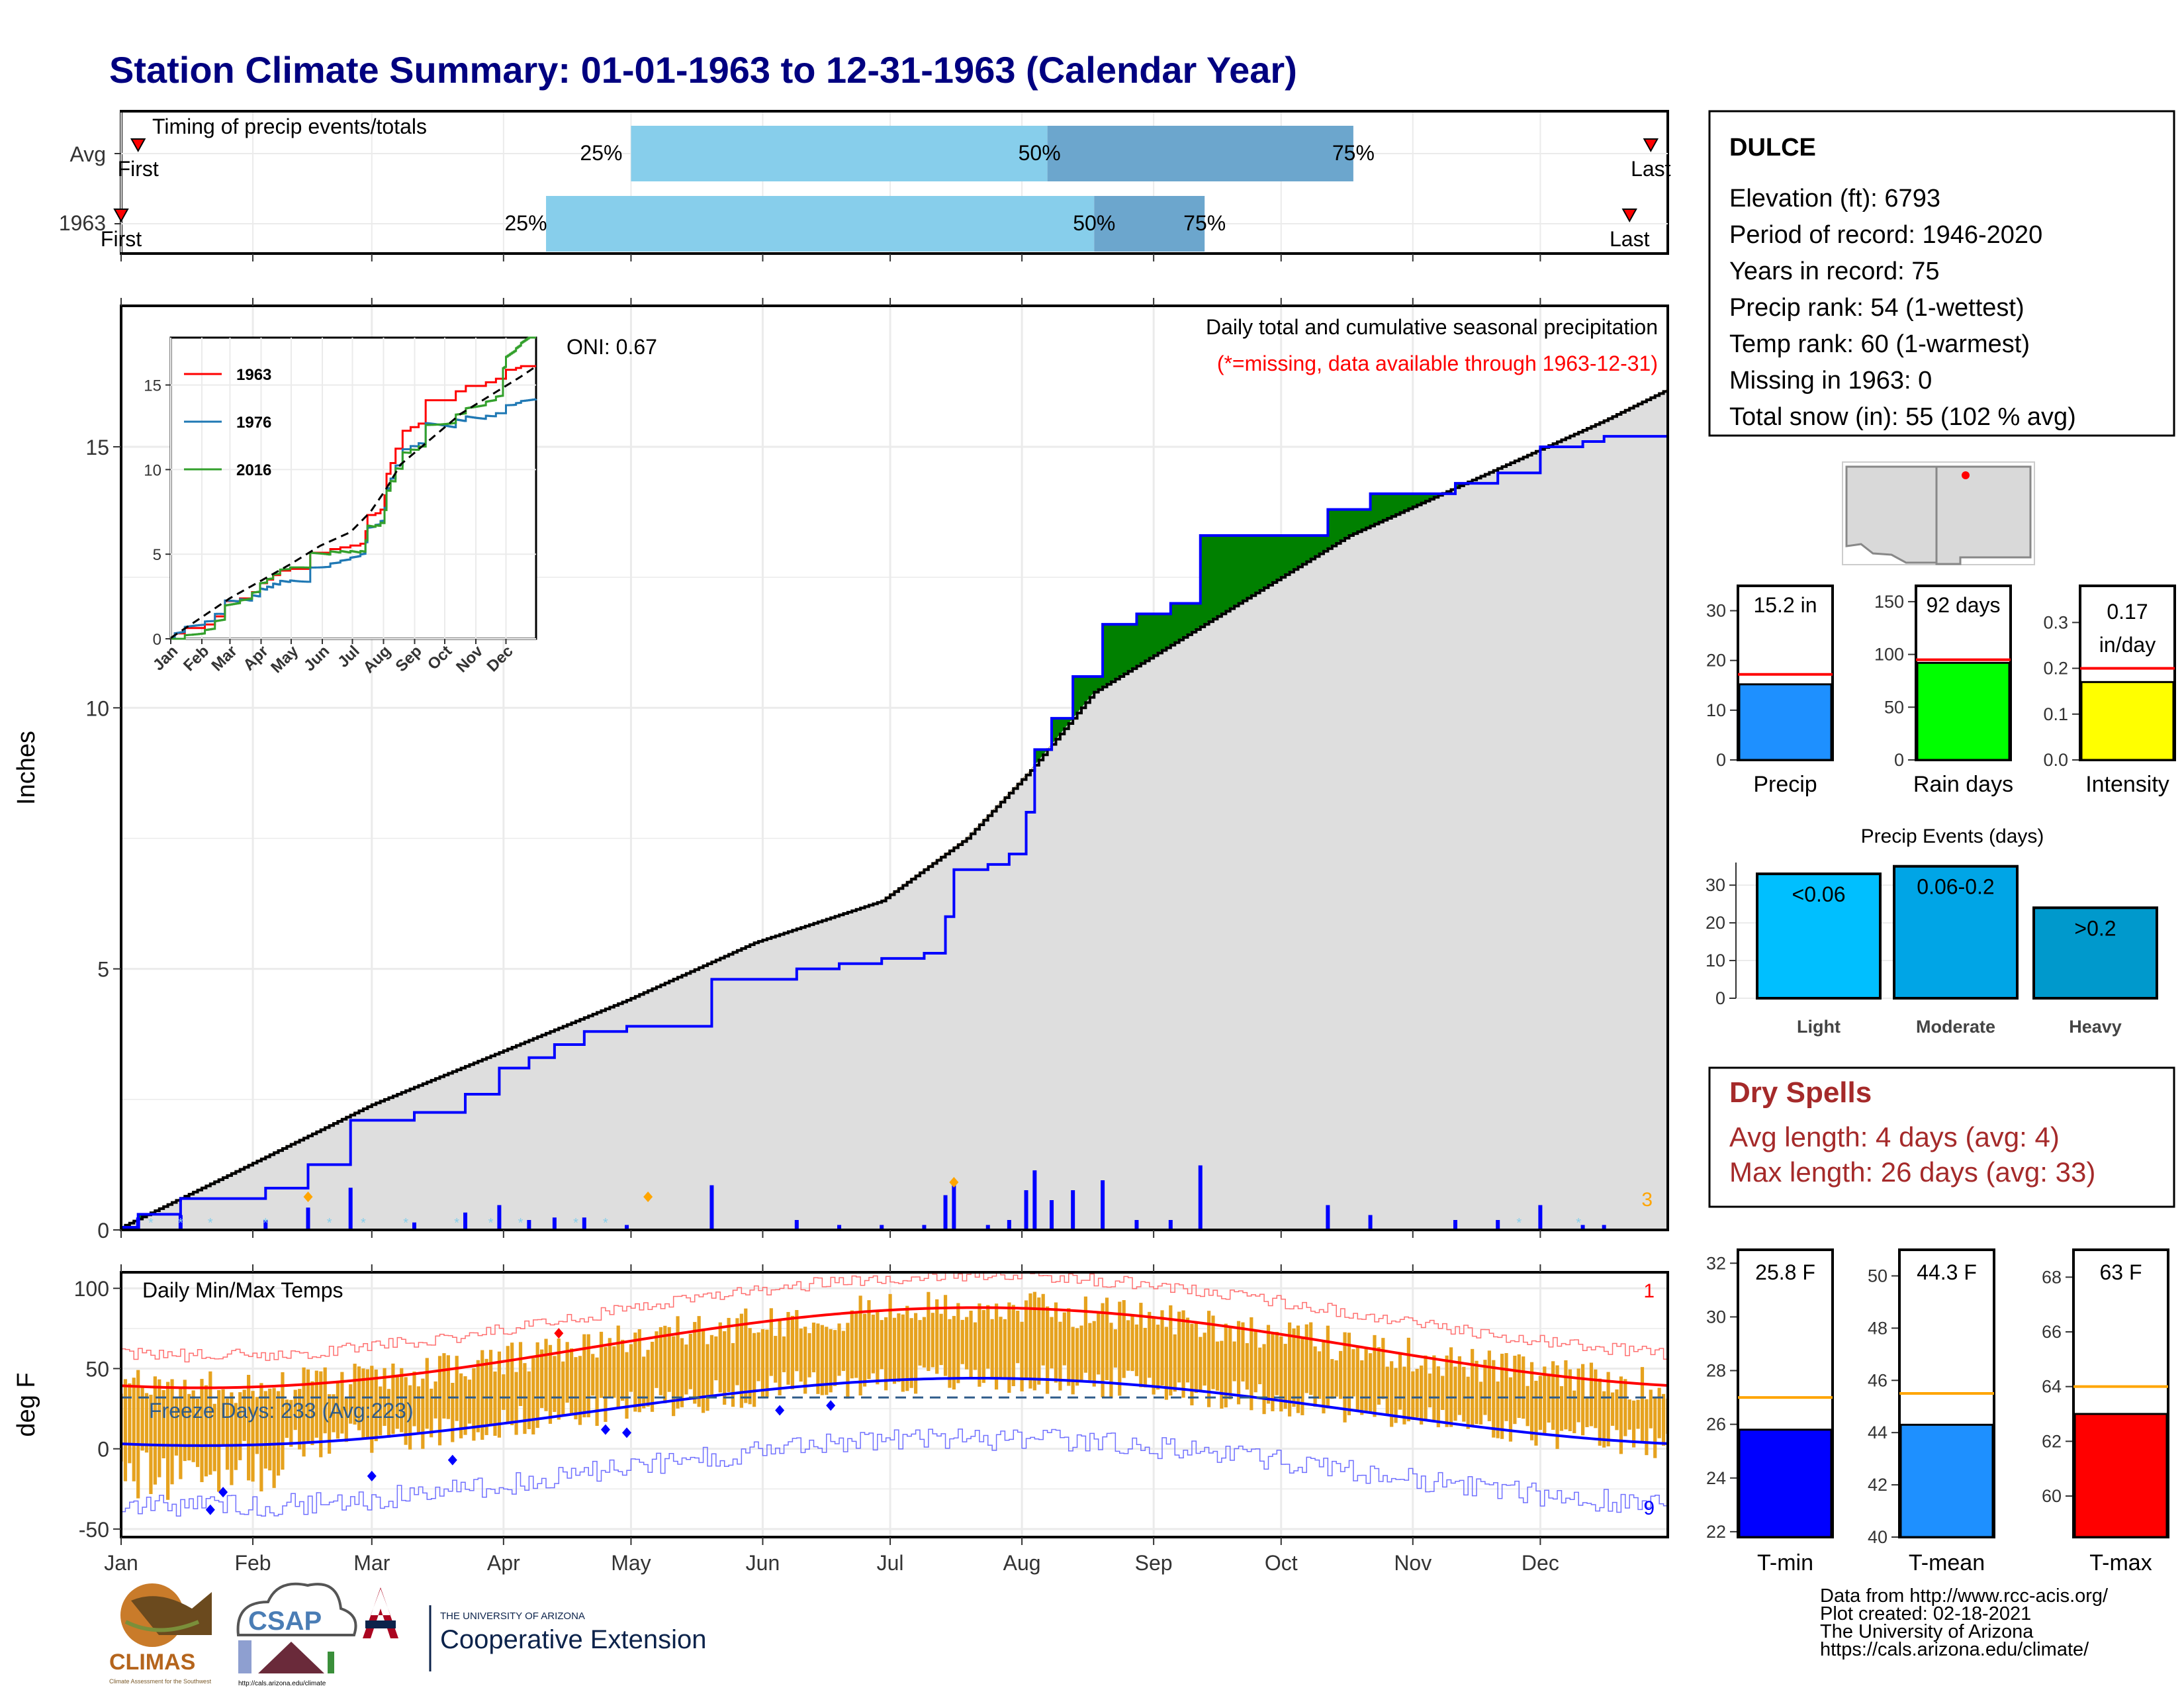  Describe the element at coordinates (1894, 707) in the screenshot. I see `summary-y-tick-label: 50` at that location.